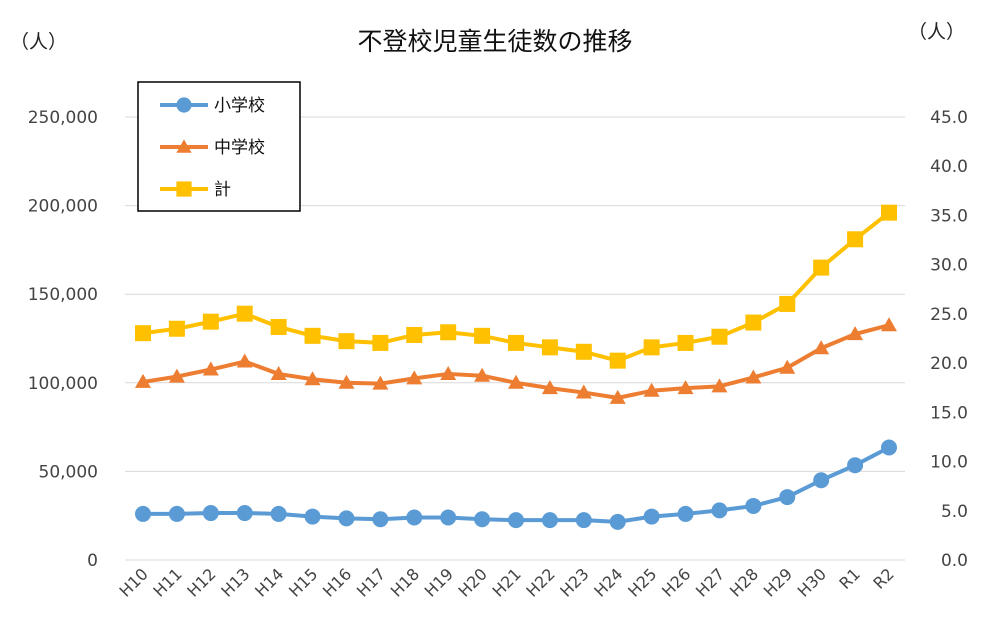  Describe the element at coordinates (473, 582) in the screenshot. I see `x-tick-label: H20` at that location.